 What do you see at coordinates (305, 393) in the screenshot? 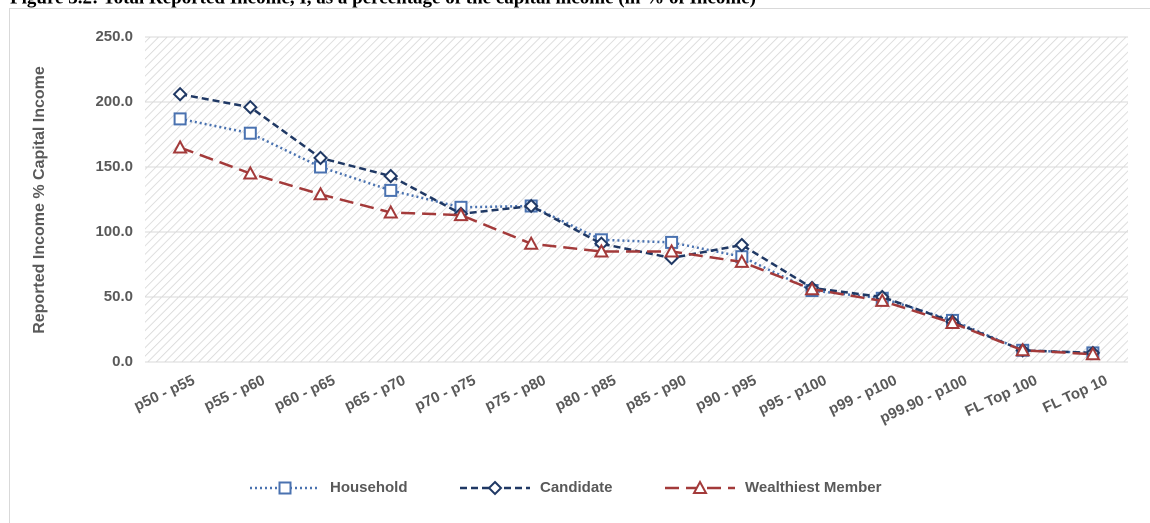
I see `x-tick-label: p60 - p65` at bounding box center [305, 393].